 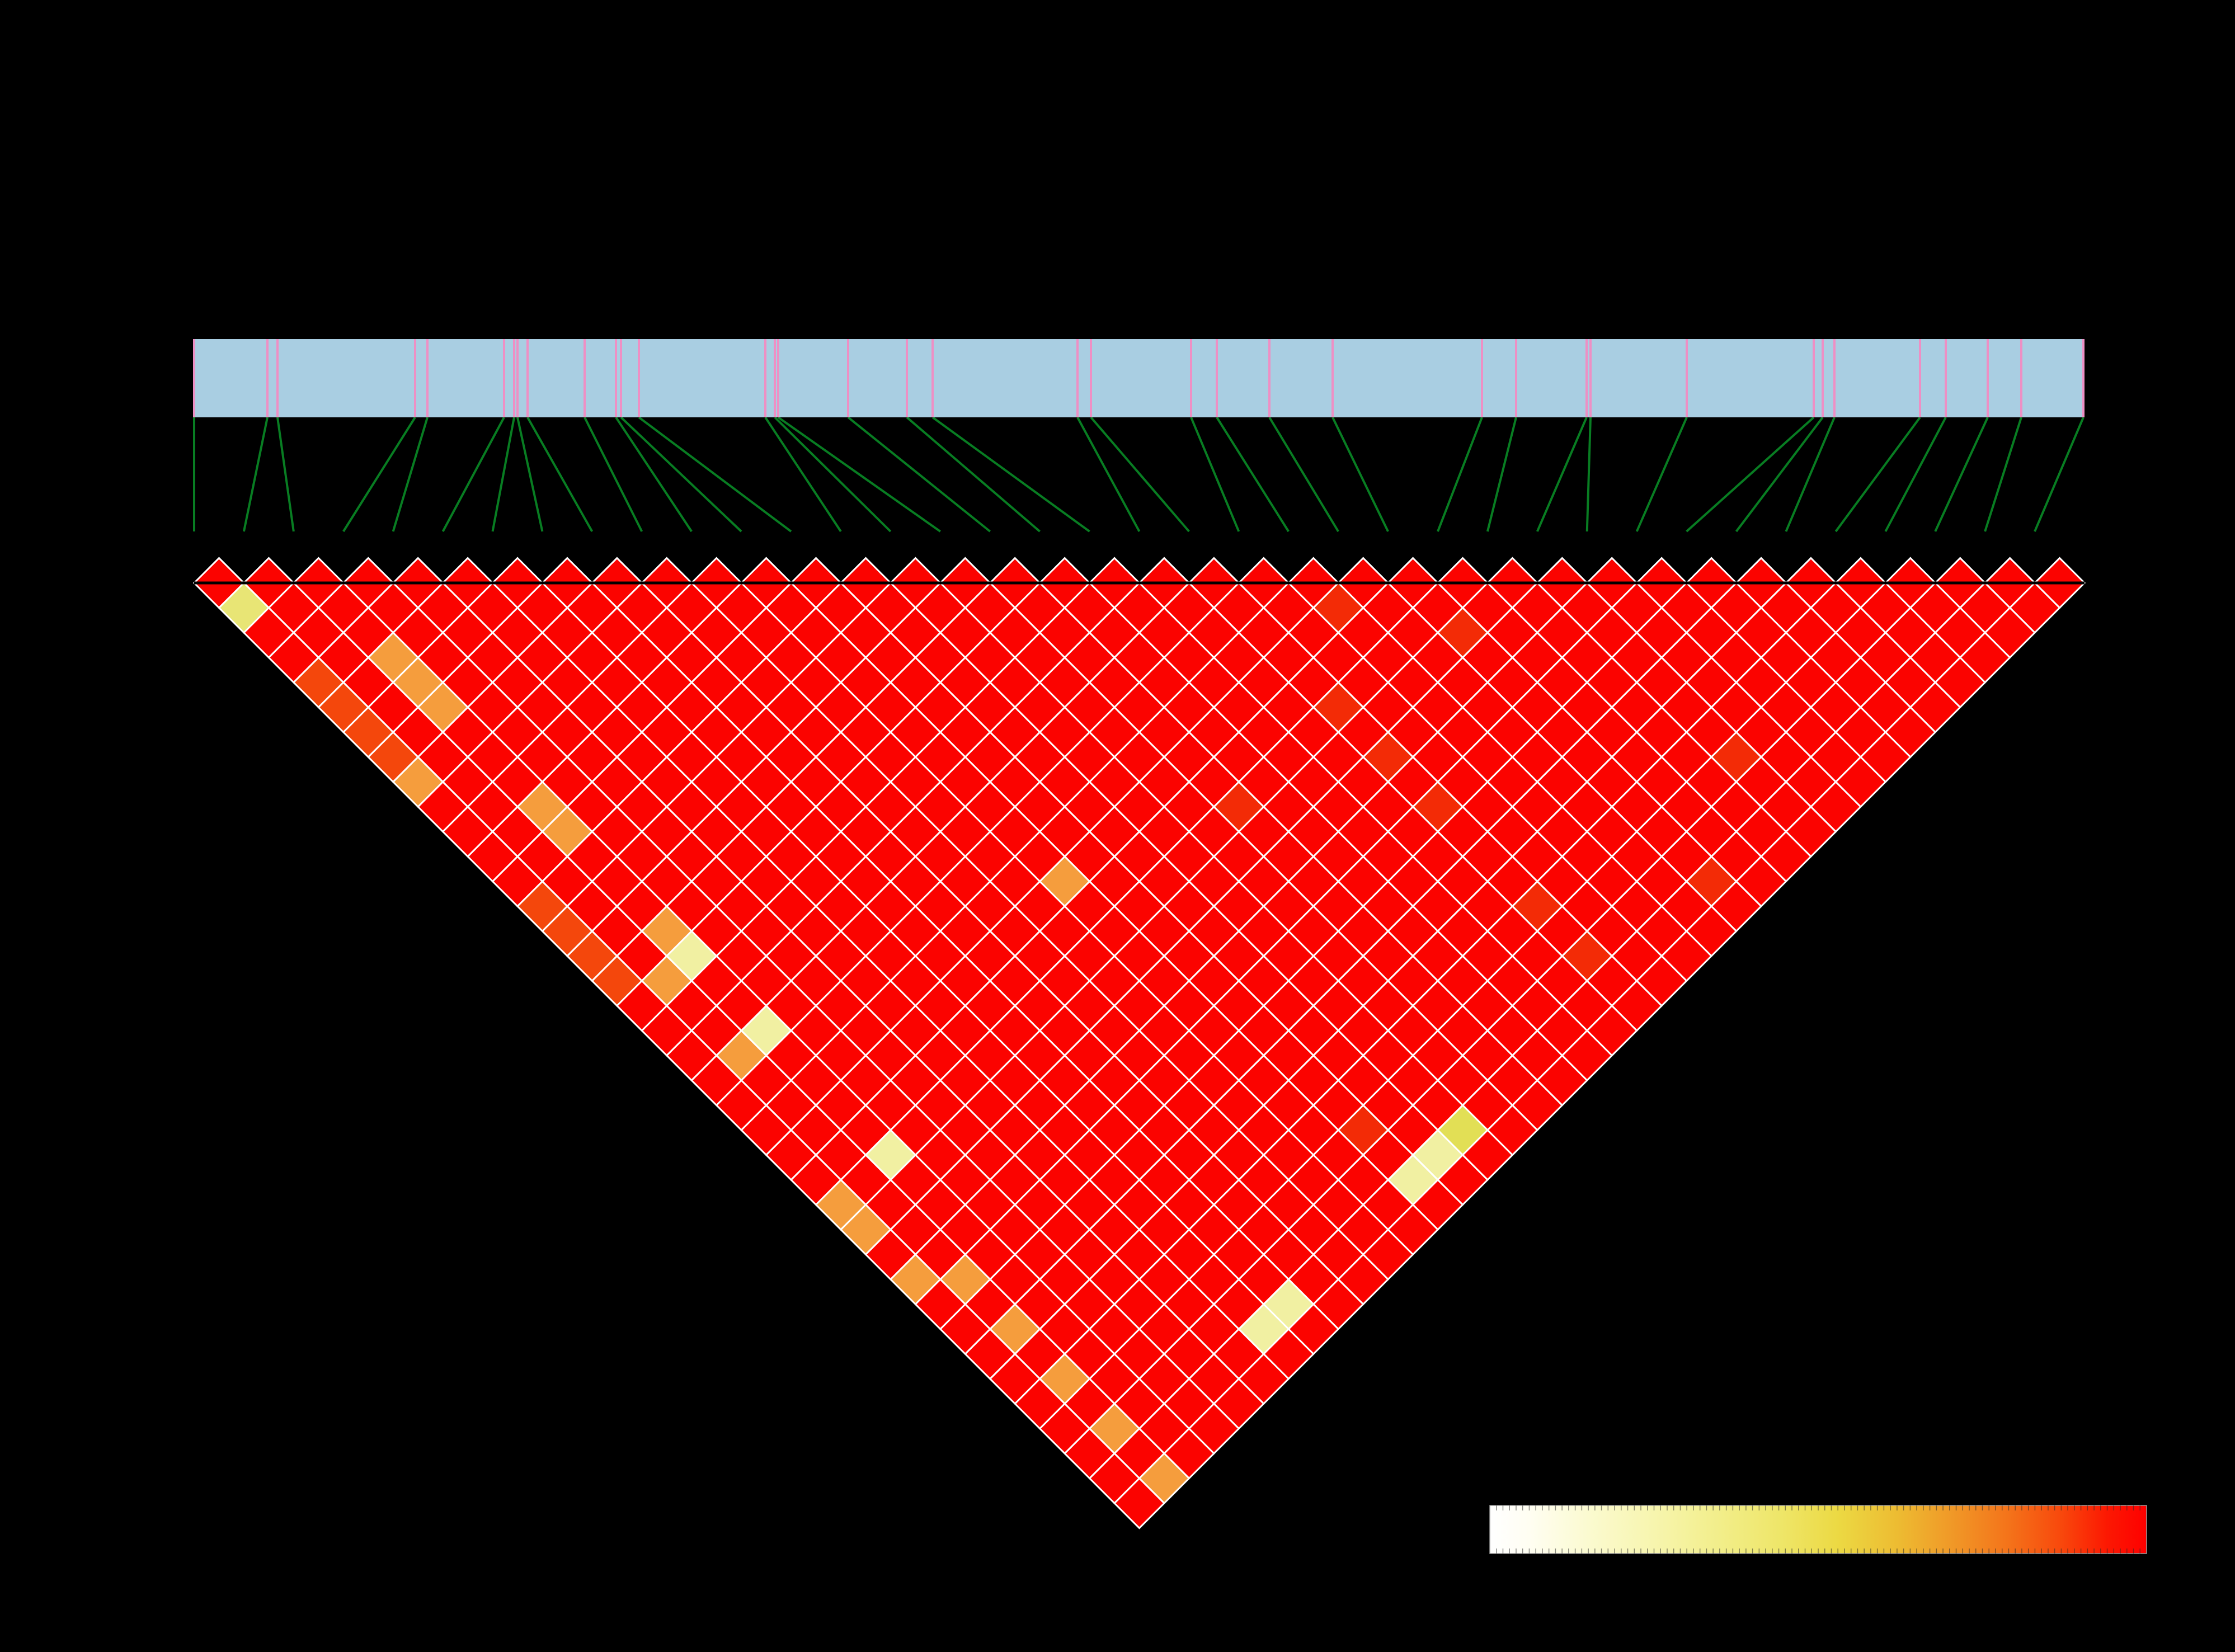 I want to click on map-bar-rect, so click(x=1139, y=378).